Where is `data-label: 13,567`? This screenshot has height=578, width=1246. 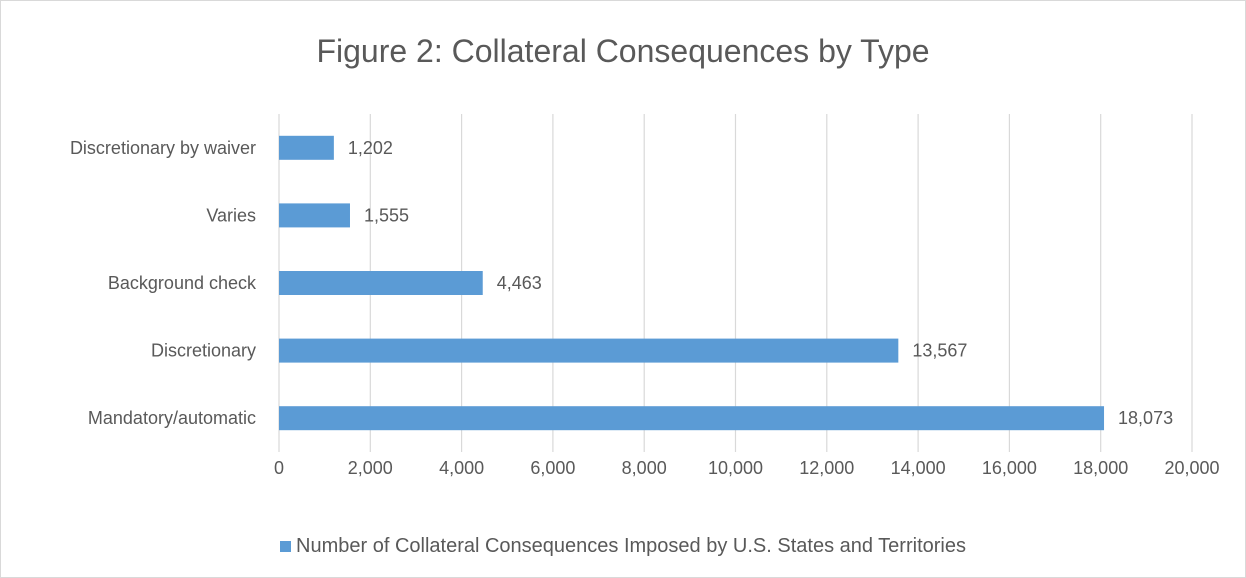
data-label: 13,567 is located at coordinates (939, 351).